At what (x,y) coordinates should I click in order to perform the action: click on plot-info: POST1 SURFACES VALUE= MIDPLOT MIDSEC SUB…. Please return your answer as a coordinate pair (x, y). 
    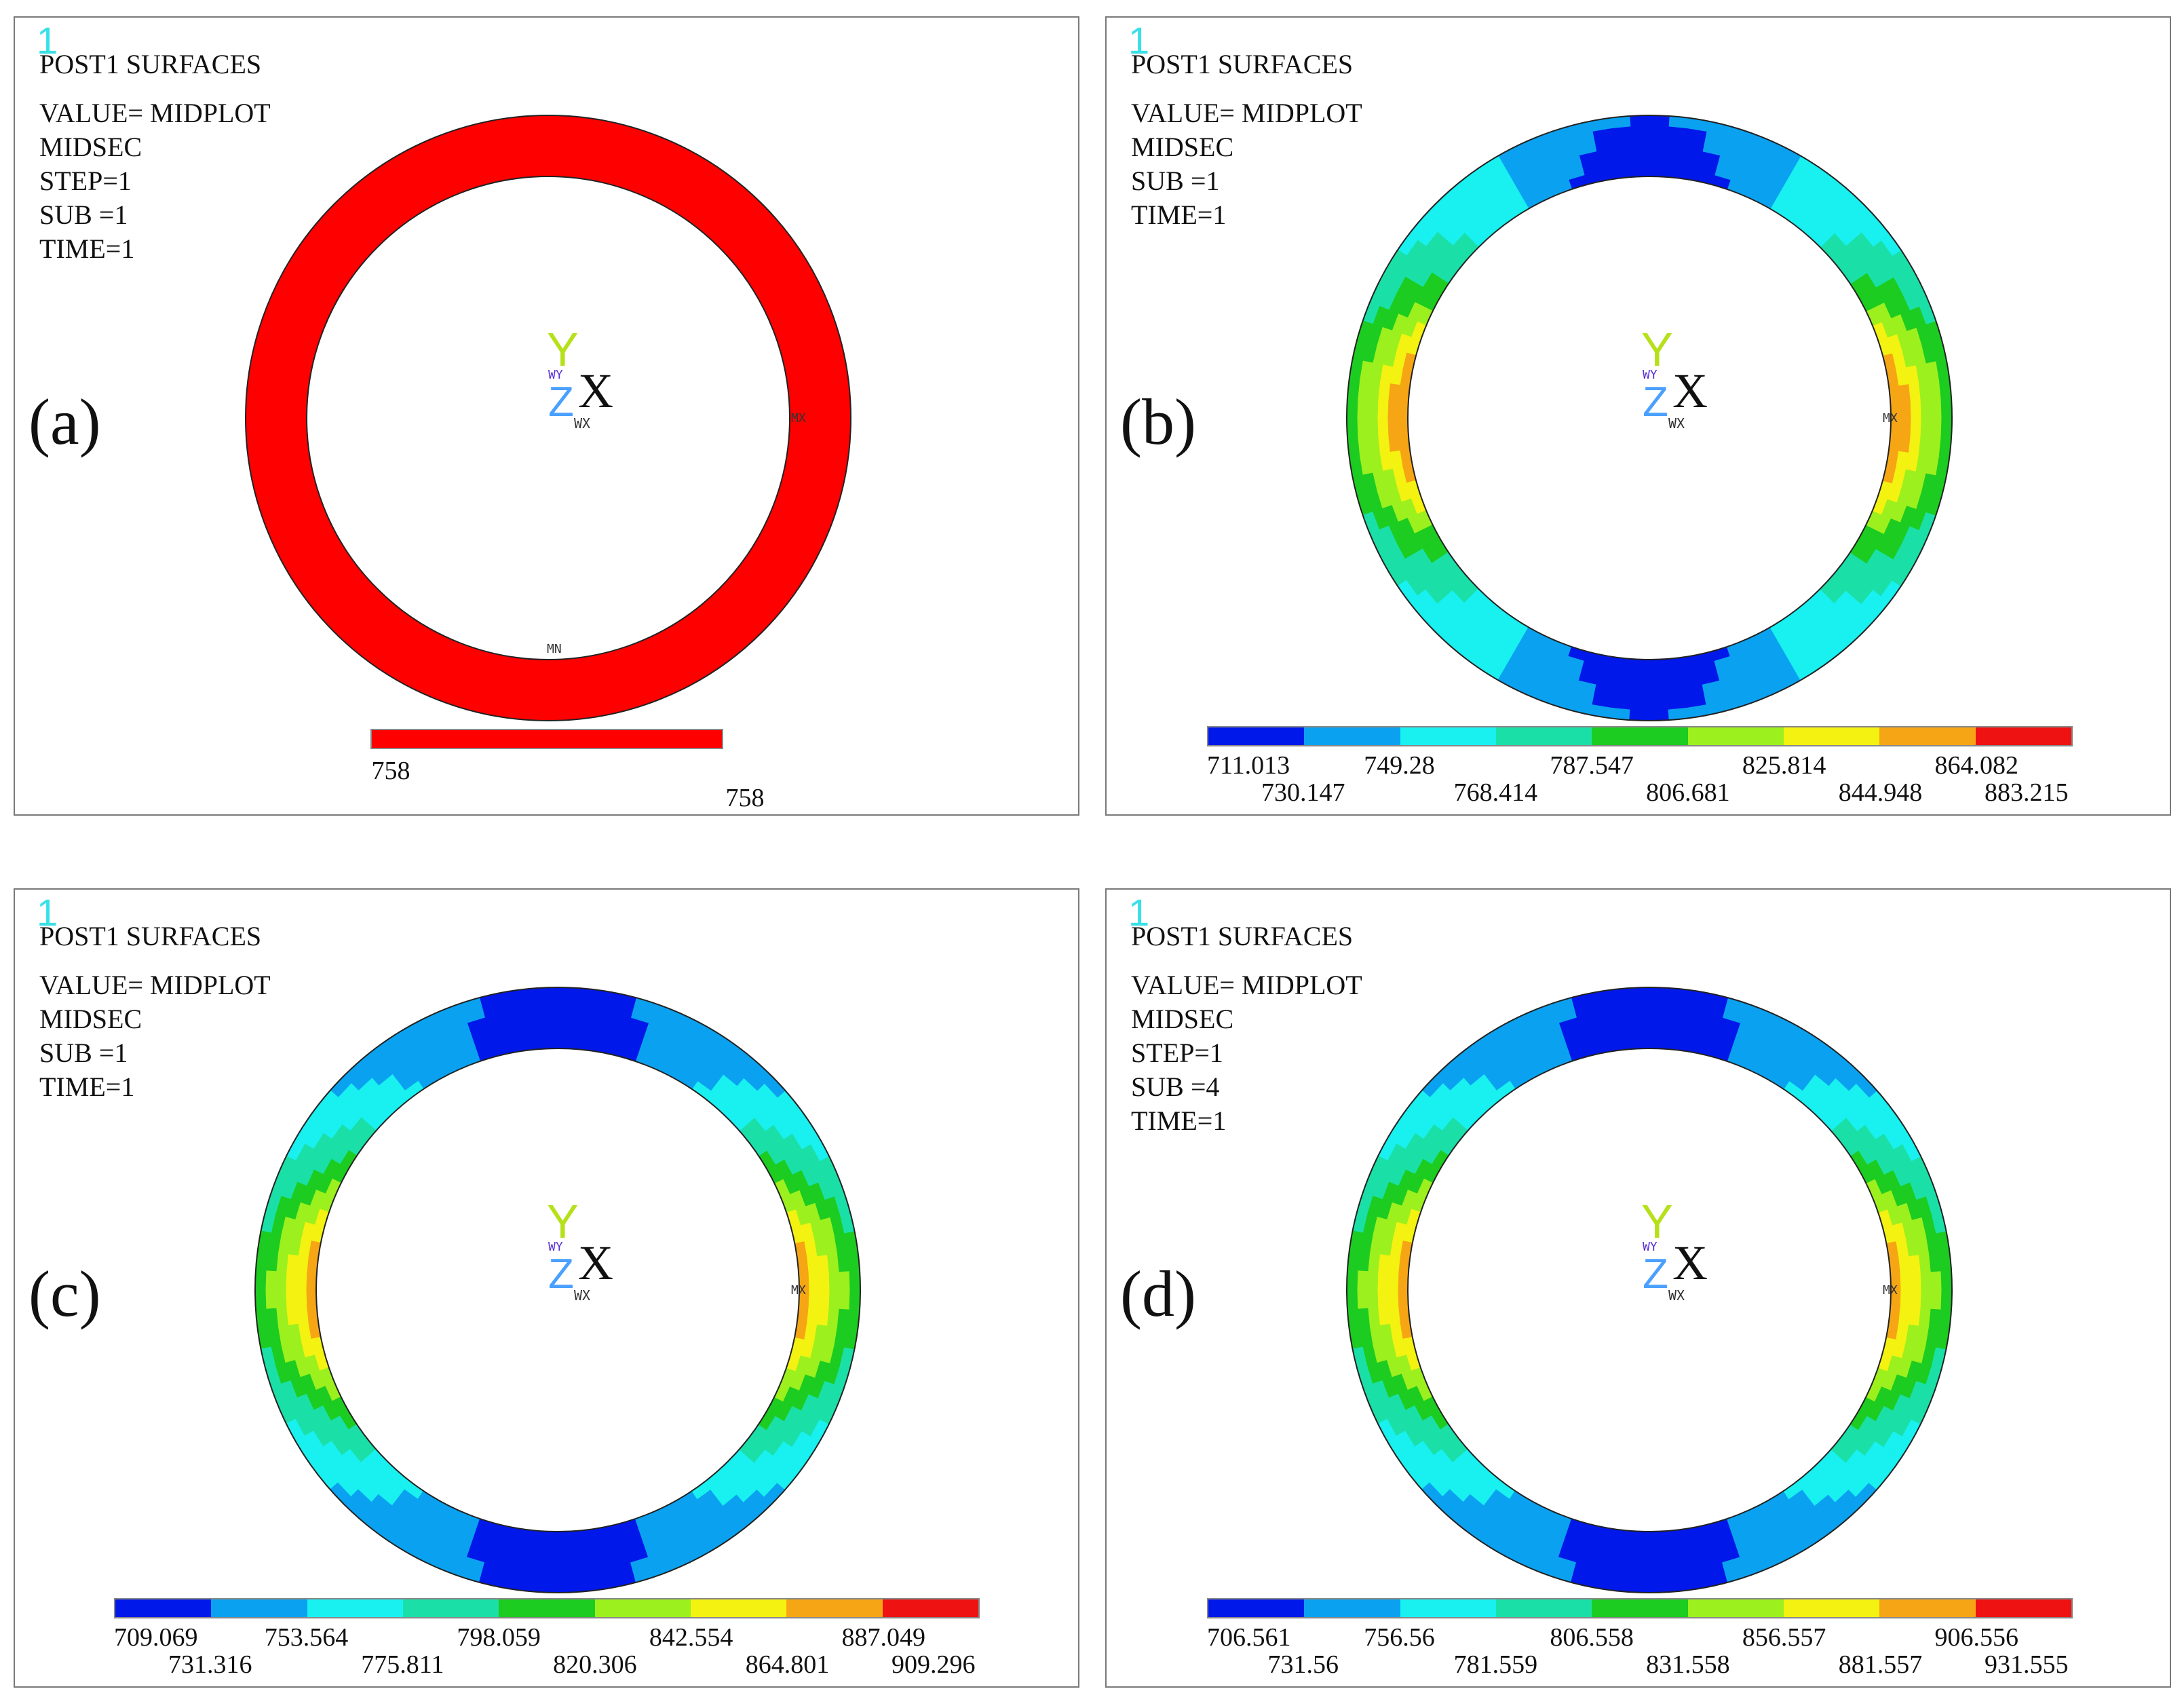
    Looking at the image, I should click on (1246, 140).